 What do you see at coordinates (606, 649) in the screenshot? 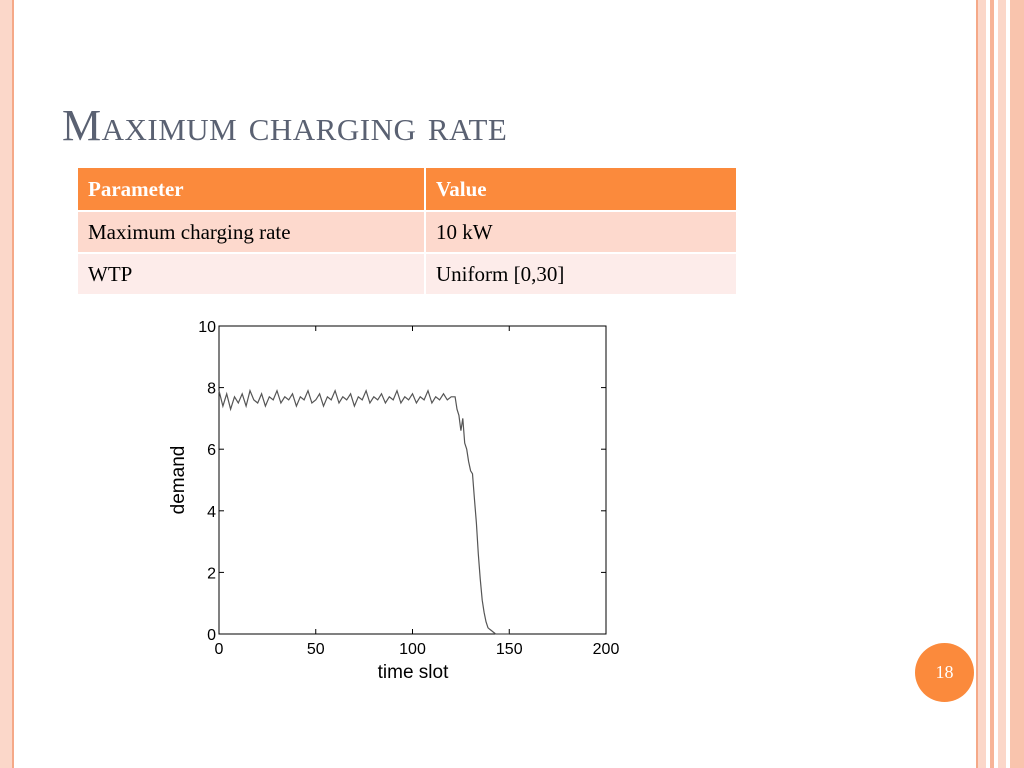
I see `x-tick-label: 200` at bounding box center [606, 649].